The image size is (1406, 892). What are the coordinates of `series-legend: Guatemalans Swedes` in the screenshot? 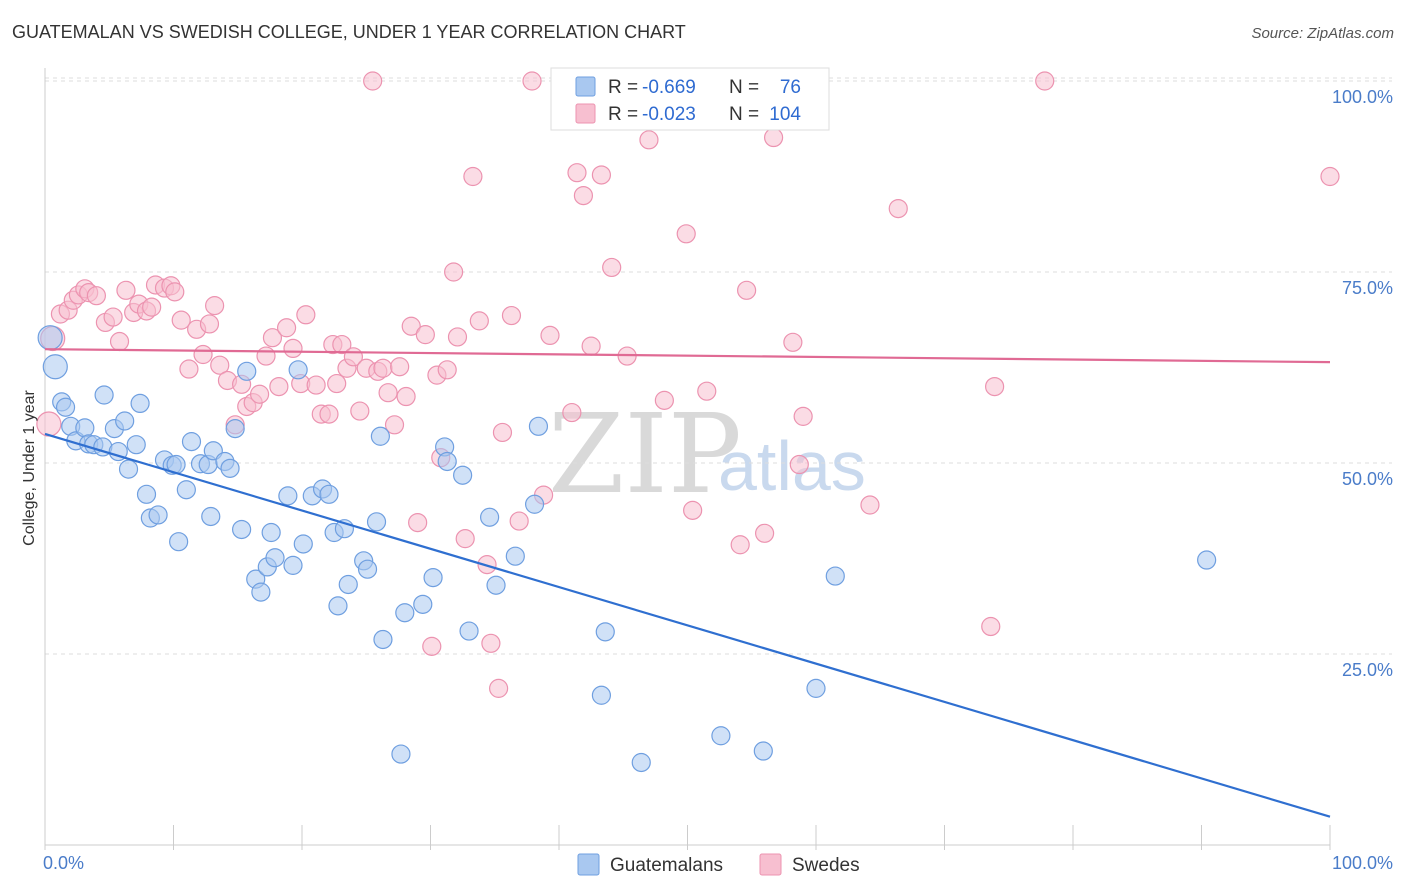 It's located at (718, 864).